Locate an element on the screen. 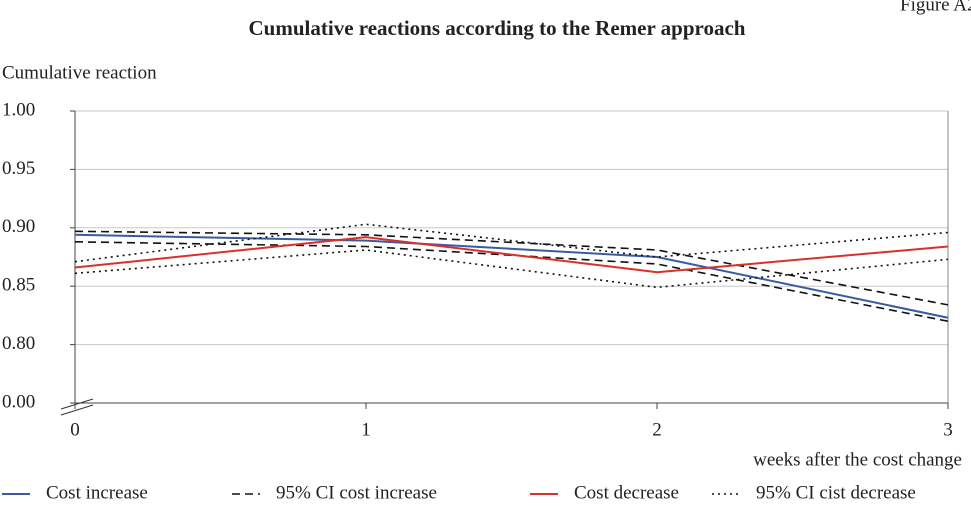  y-tick-label: 0.95 is located at coordinates (18, 168).